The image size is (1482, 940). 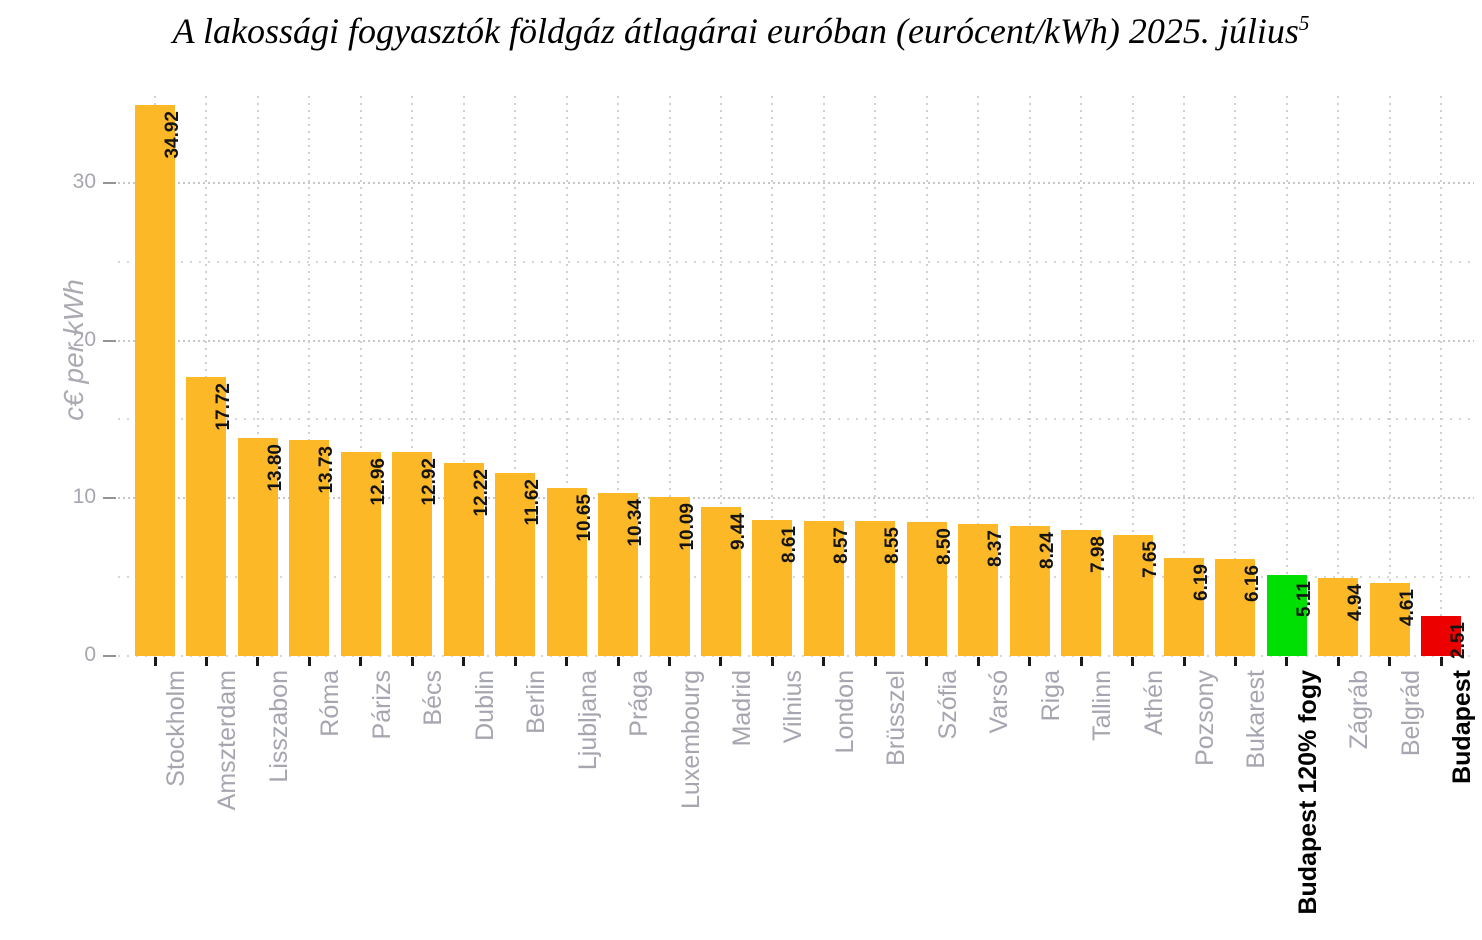 I want to click on bar-Amszterdam, so click(x=206, y=516).